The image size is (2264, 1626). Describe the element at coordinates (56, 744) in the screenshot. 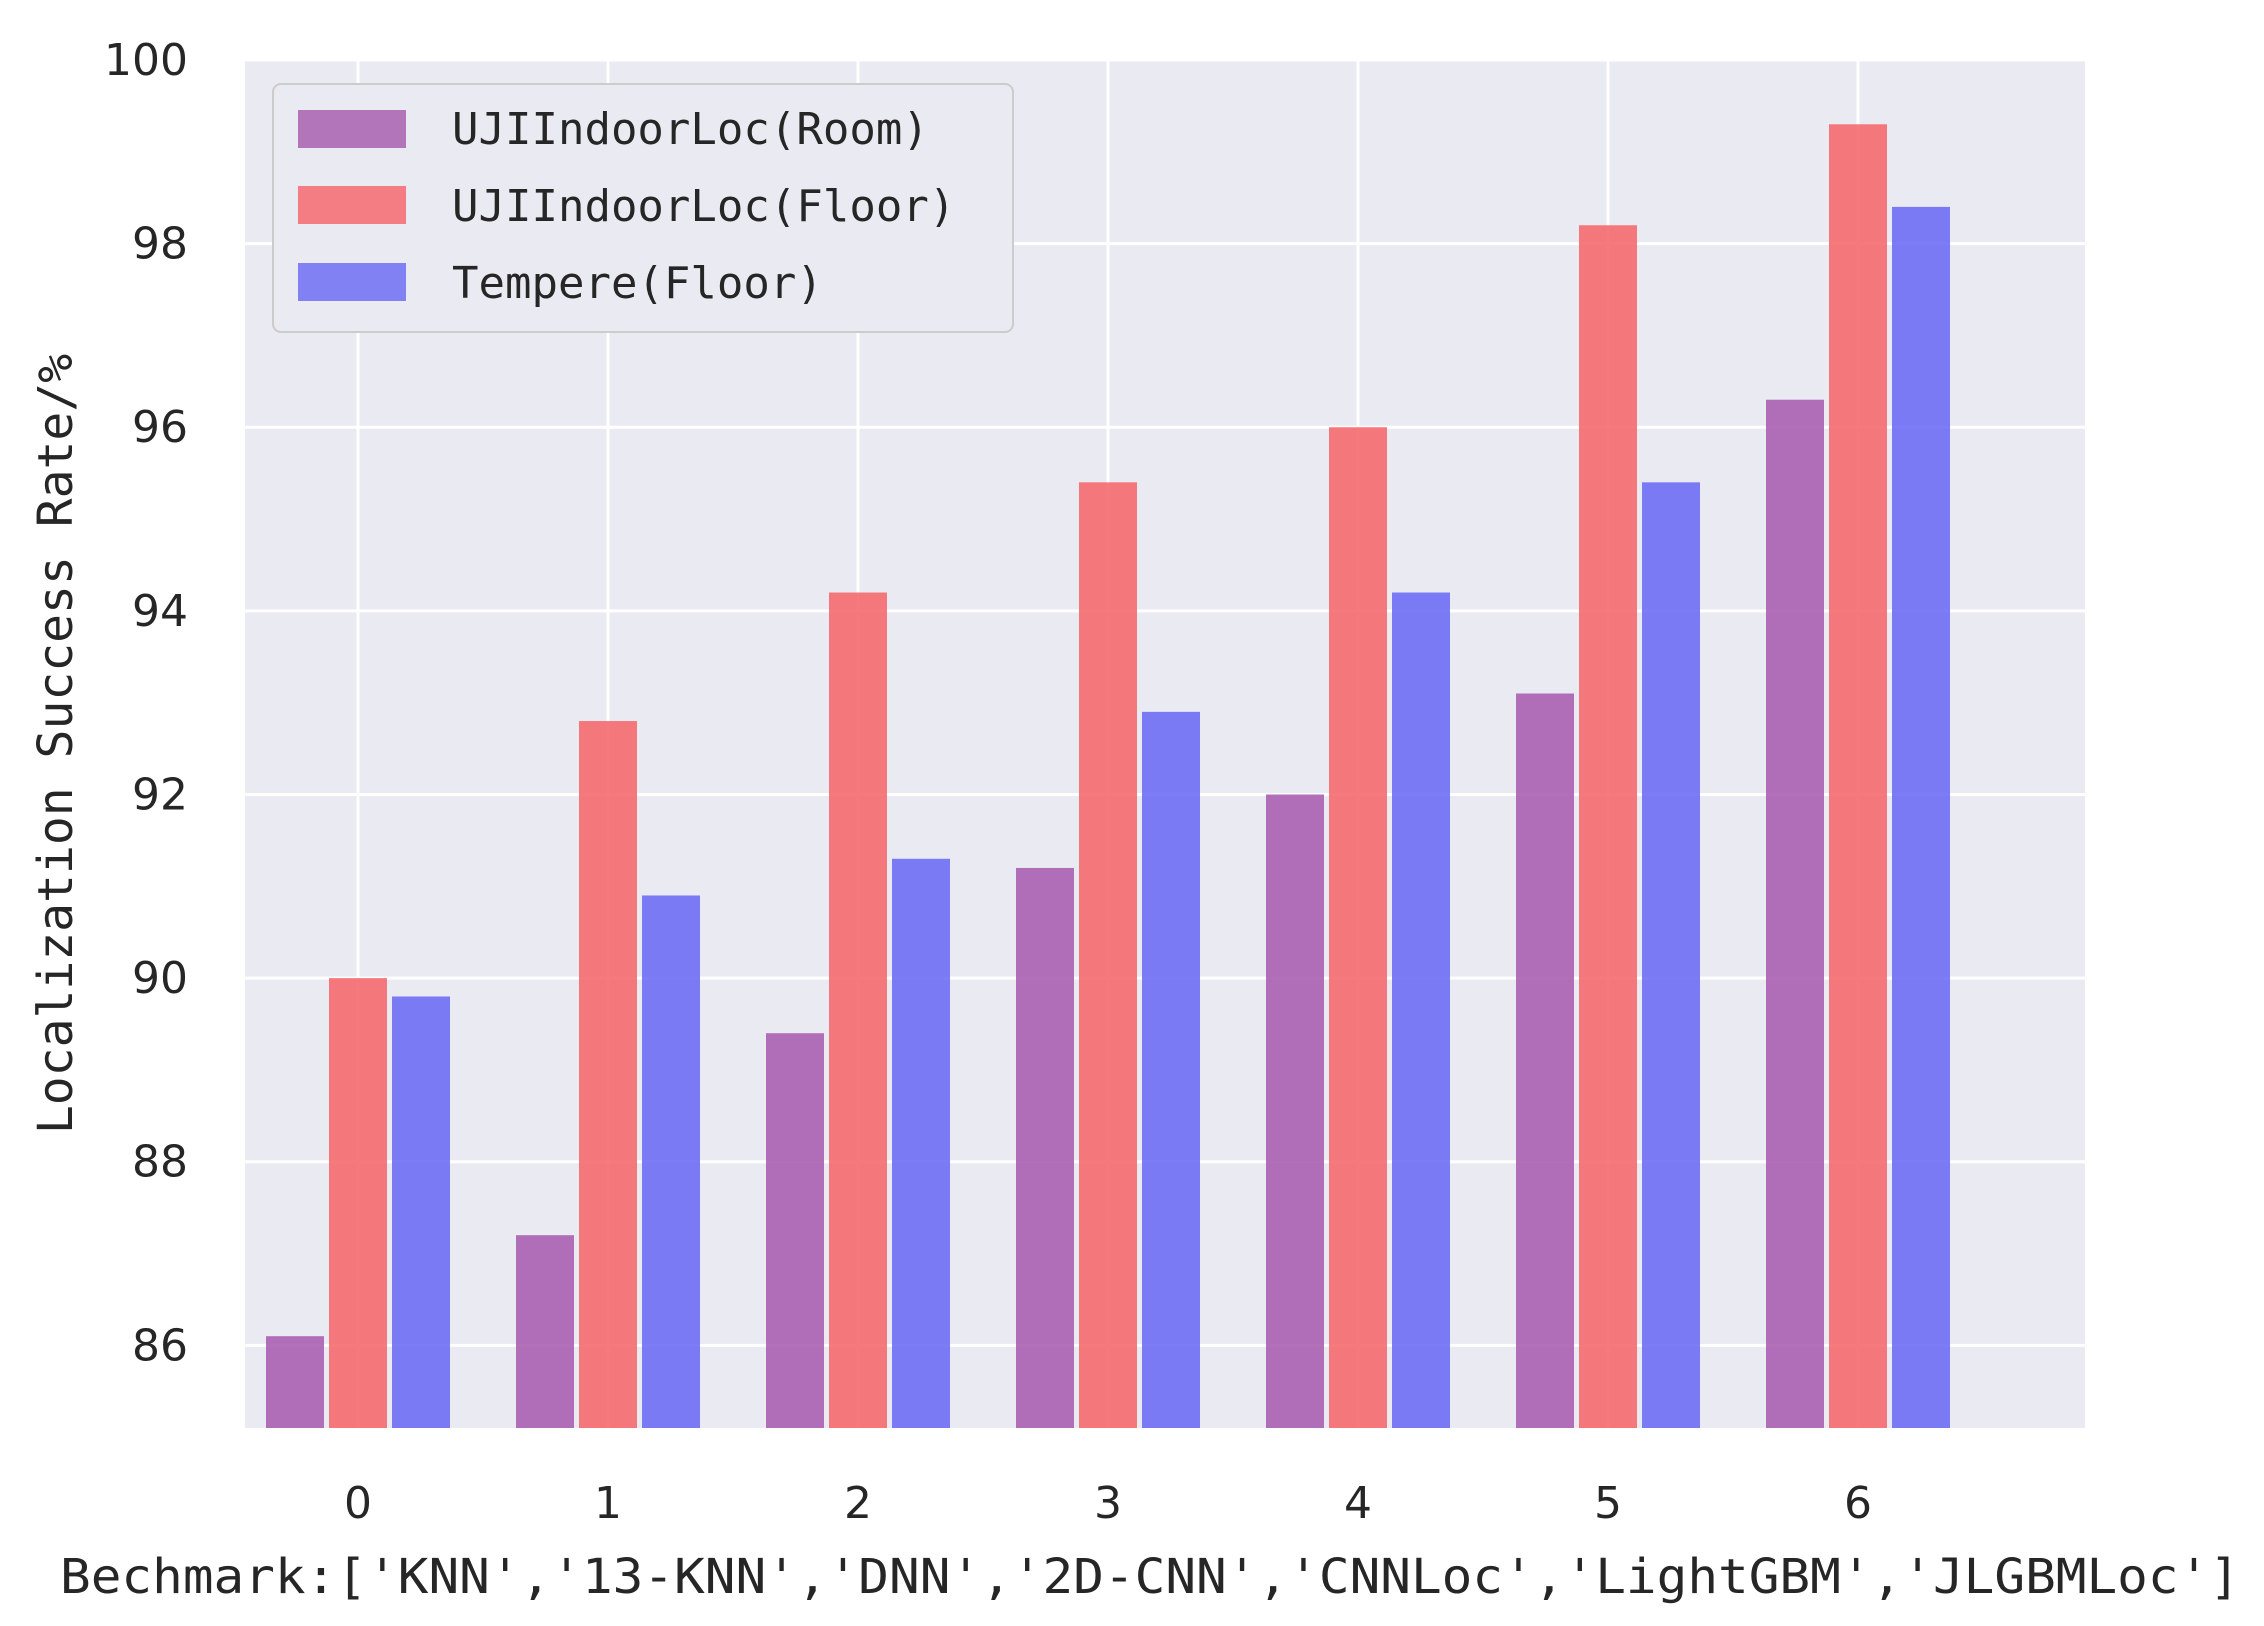

I see `y-axis-label: Localization Success Rate/%` at that location.